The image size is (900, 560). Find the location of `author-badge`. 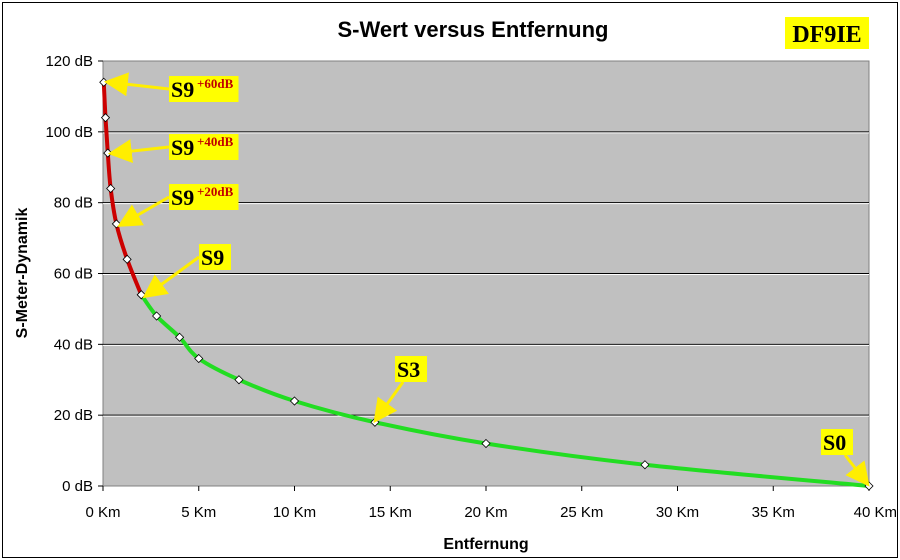

author-badge is located at coordinates (827, 33).